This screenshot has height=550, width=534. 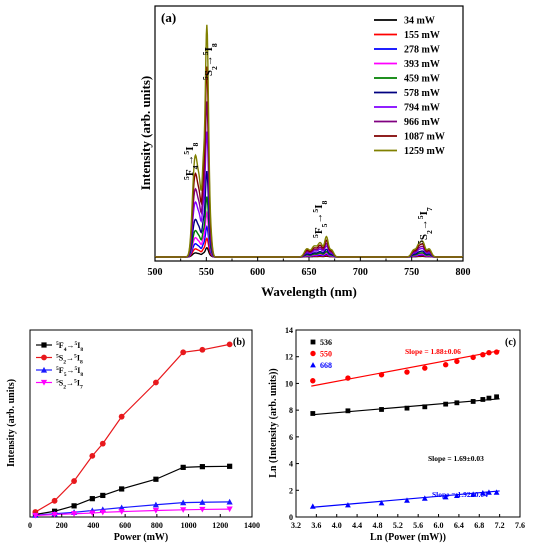 I want to click on panel-c-slope-label: Slope = 1.92±0.04, so click(x=460, y=494).